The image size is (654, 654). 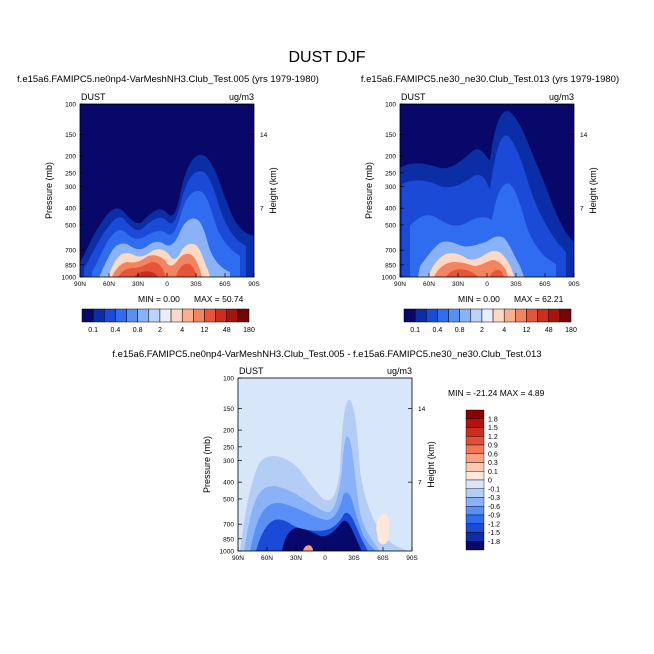 I want to click on panel-3-colorbar-label: 0, so click(x=490, y=481).